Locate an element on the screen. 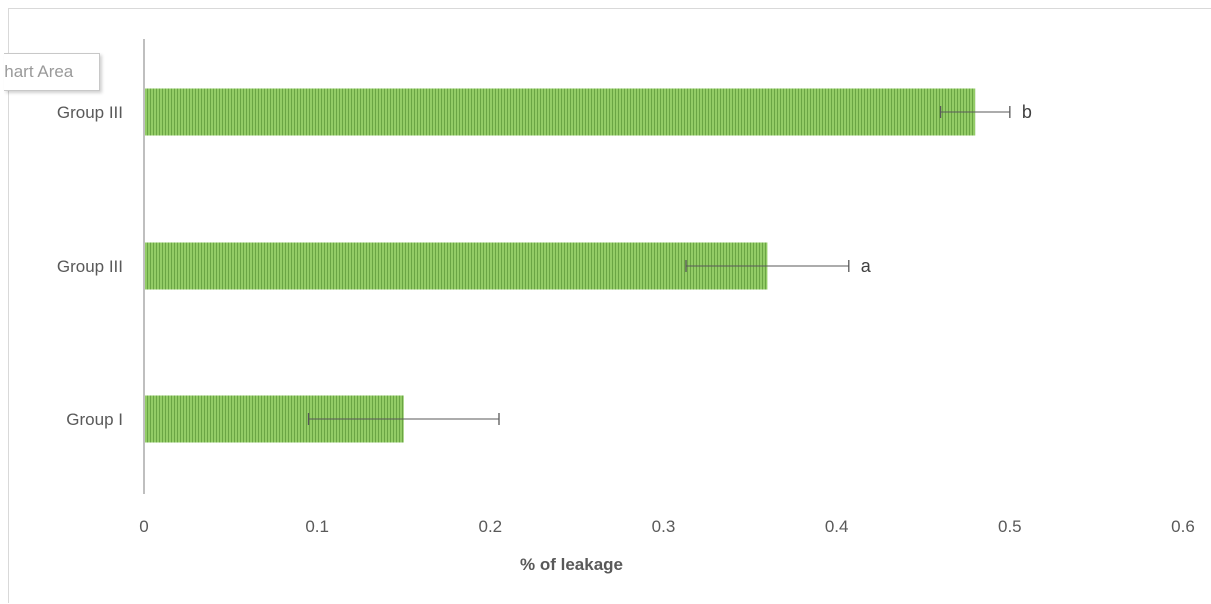 The image size is (1211, 604). x-tick-label: 0.1 is located at coordinates (317, 526).